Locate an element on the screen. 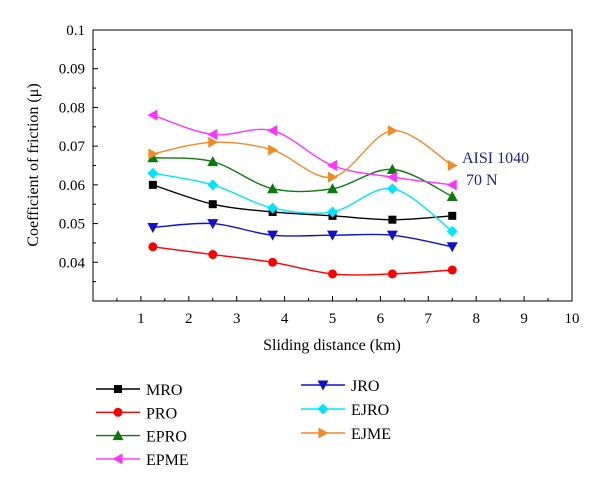 Image resolution: width=600 pixels, height=489 pixels. x-axis: 1 2 3 4 5 6 7 8 9 10 is located at coordinates (348, 311).